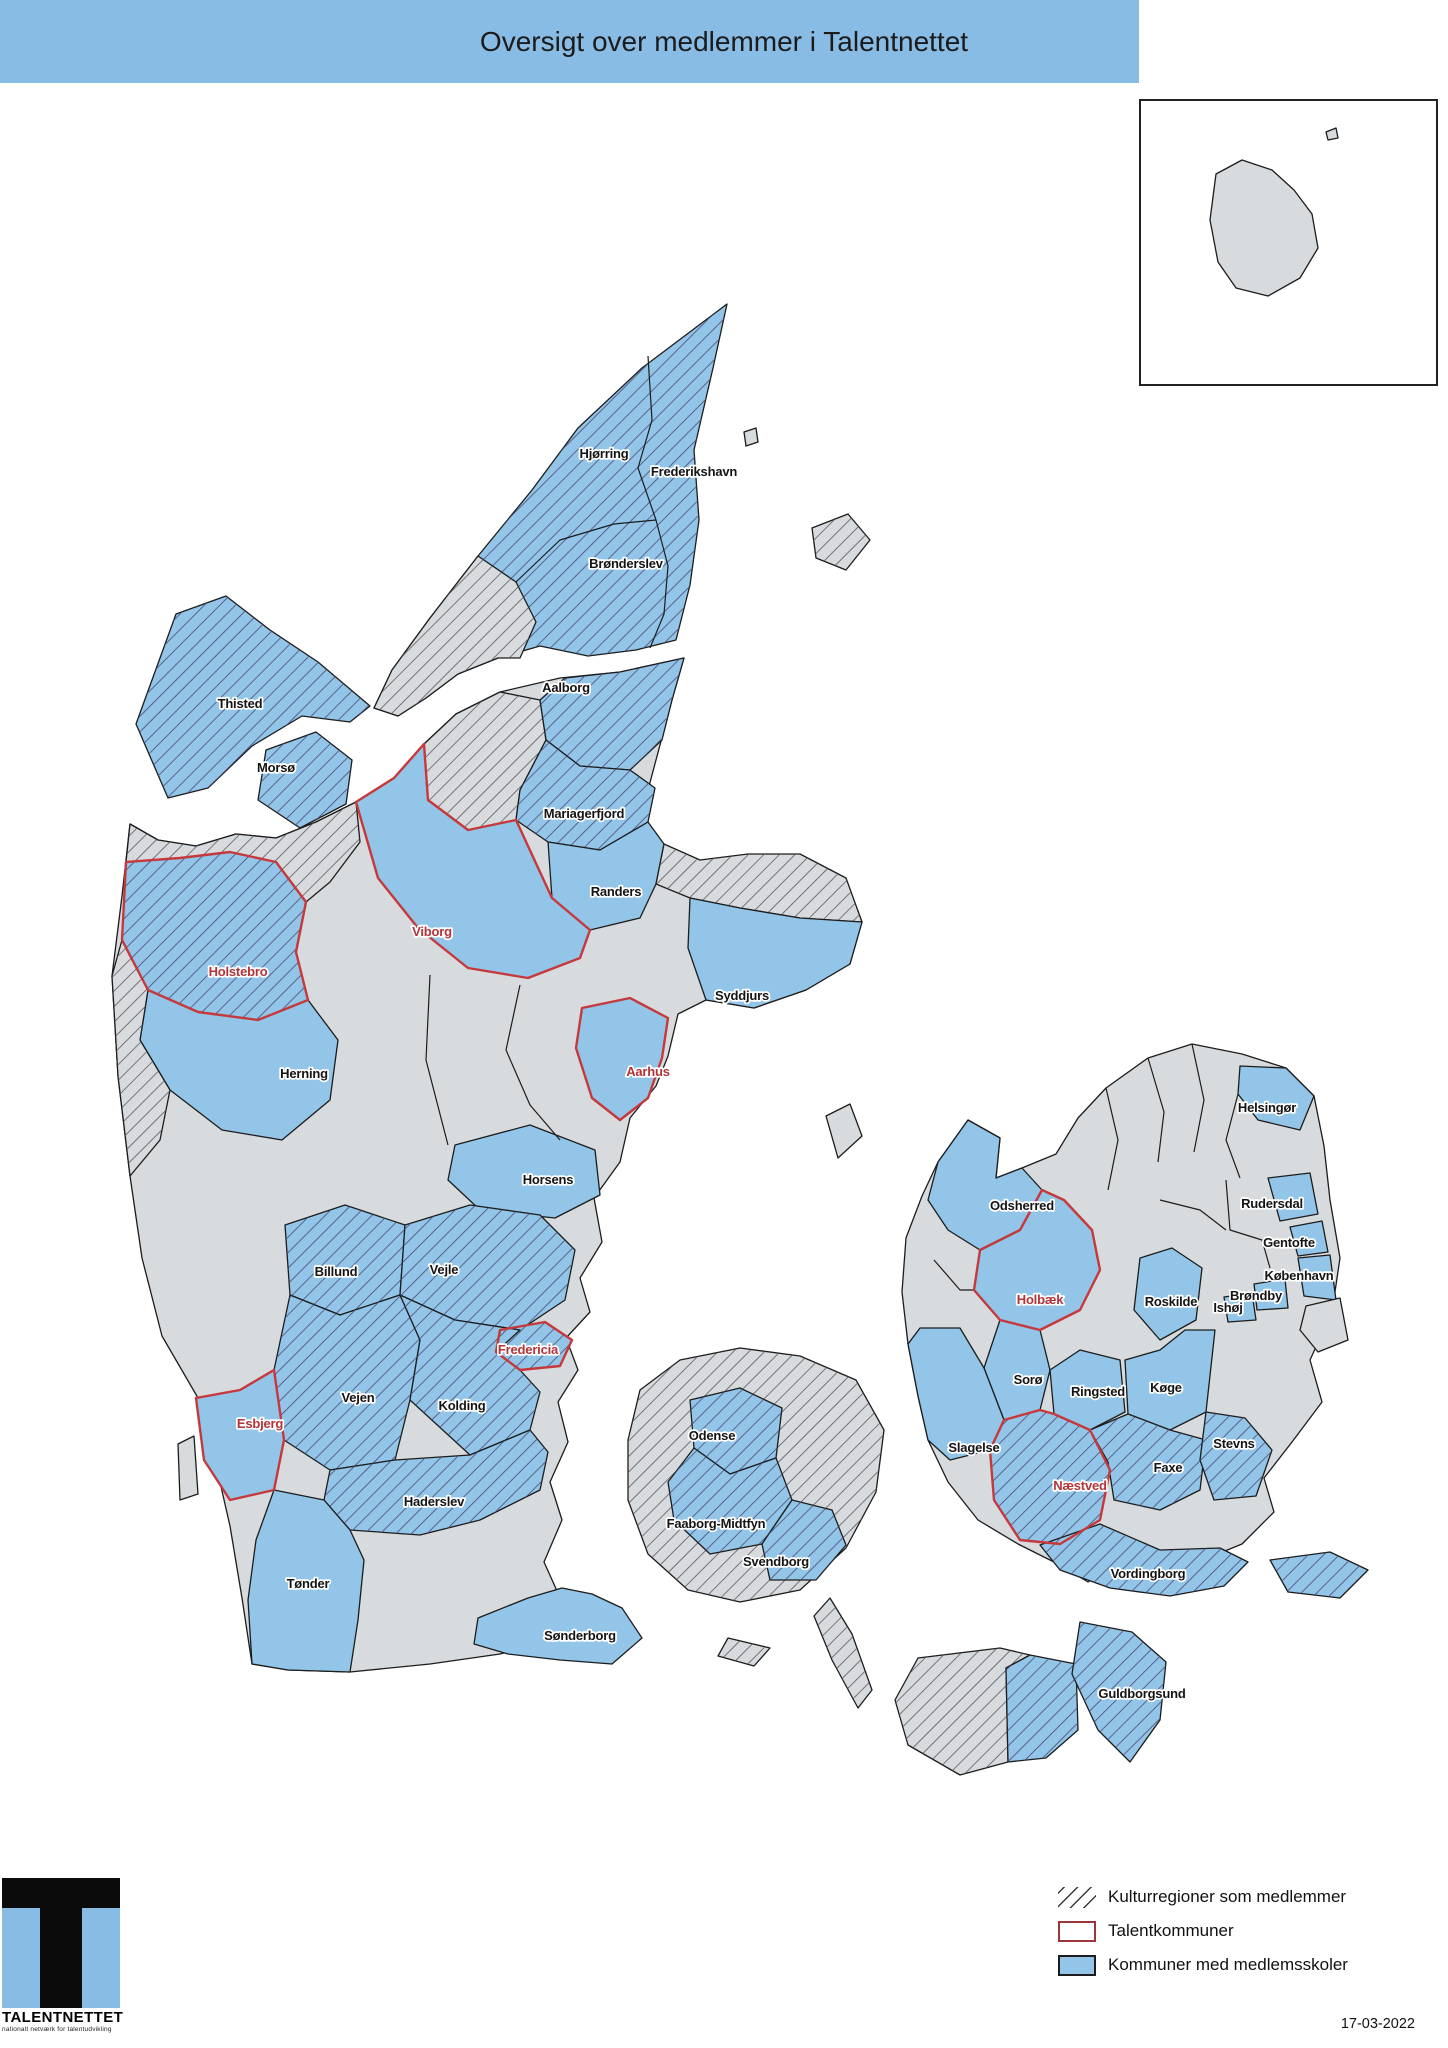 The height and width of the screenshot is (2048, 1448). Describe the element at coordinates (260, 1423) in the screenshot. I see `map-label-esbjerg: Esbjerg` at that location.